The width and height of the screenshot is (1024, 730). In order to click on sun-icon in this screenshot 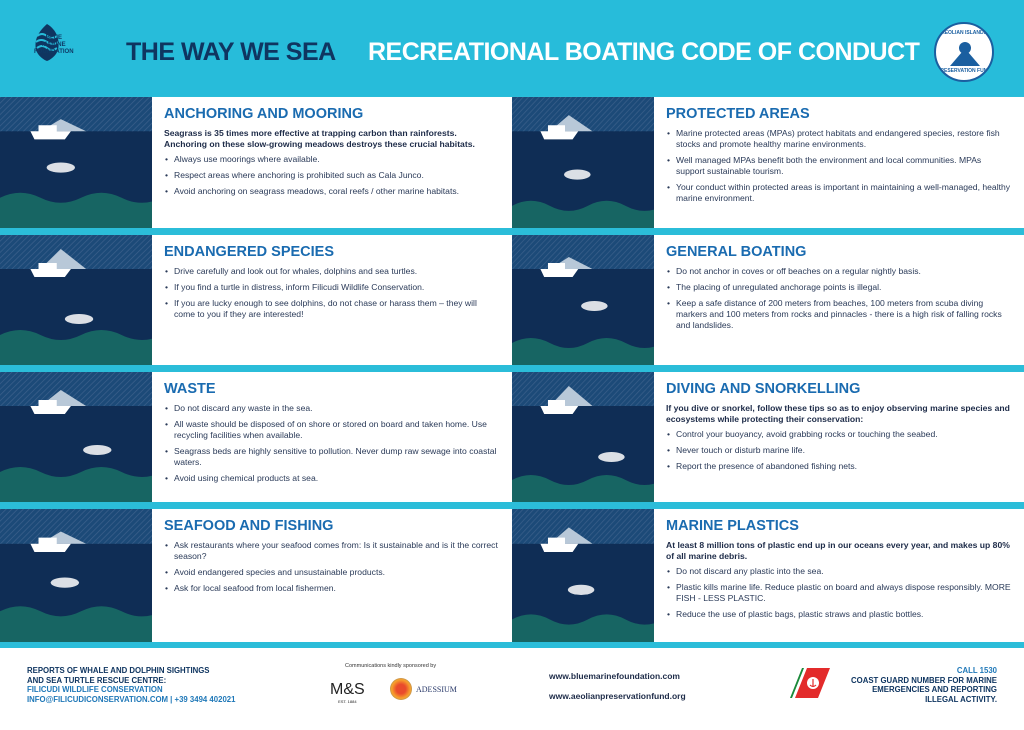, I will do `click(401, 689)`.